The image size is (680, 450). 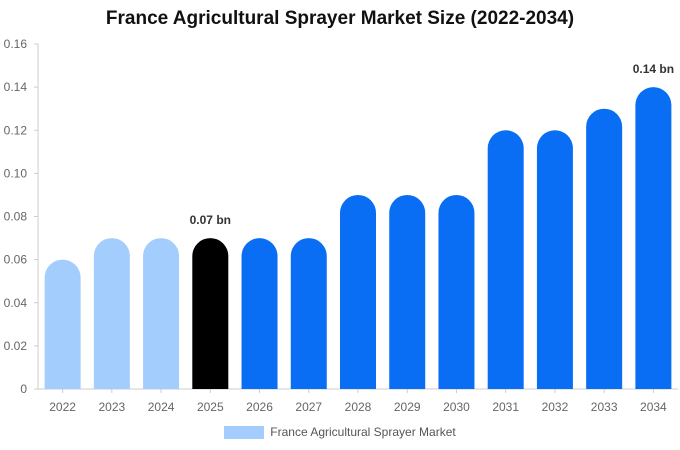 What do you see at coordinates (16, 44) in the screenshot?
I see `y-tick-label: 0.16` at bounding box center [16, 44].